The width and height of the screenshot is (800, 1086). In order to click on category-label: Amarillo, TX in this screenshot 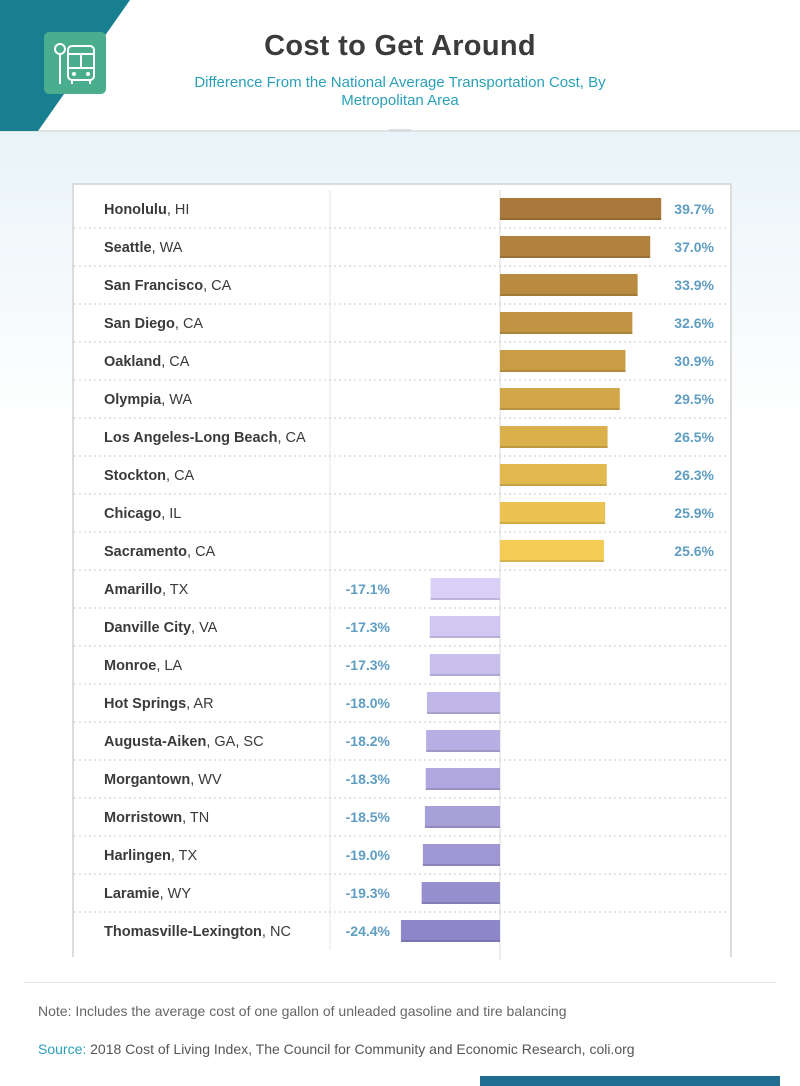, I will do `click(146, 590)`.